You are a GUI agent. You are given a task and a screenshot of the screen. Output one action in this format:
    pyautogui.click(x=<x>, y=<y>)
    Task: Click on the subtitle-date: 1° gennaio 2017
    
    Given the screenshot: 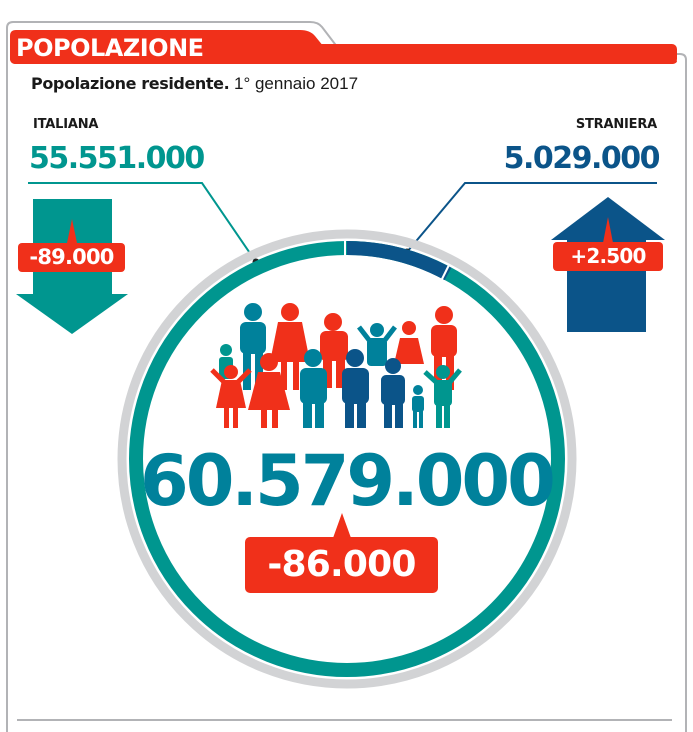 What is the action you would take?
    pyautogui.click(x=294, y=83)
    